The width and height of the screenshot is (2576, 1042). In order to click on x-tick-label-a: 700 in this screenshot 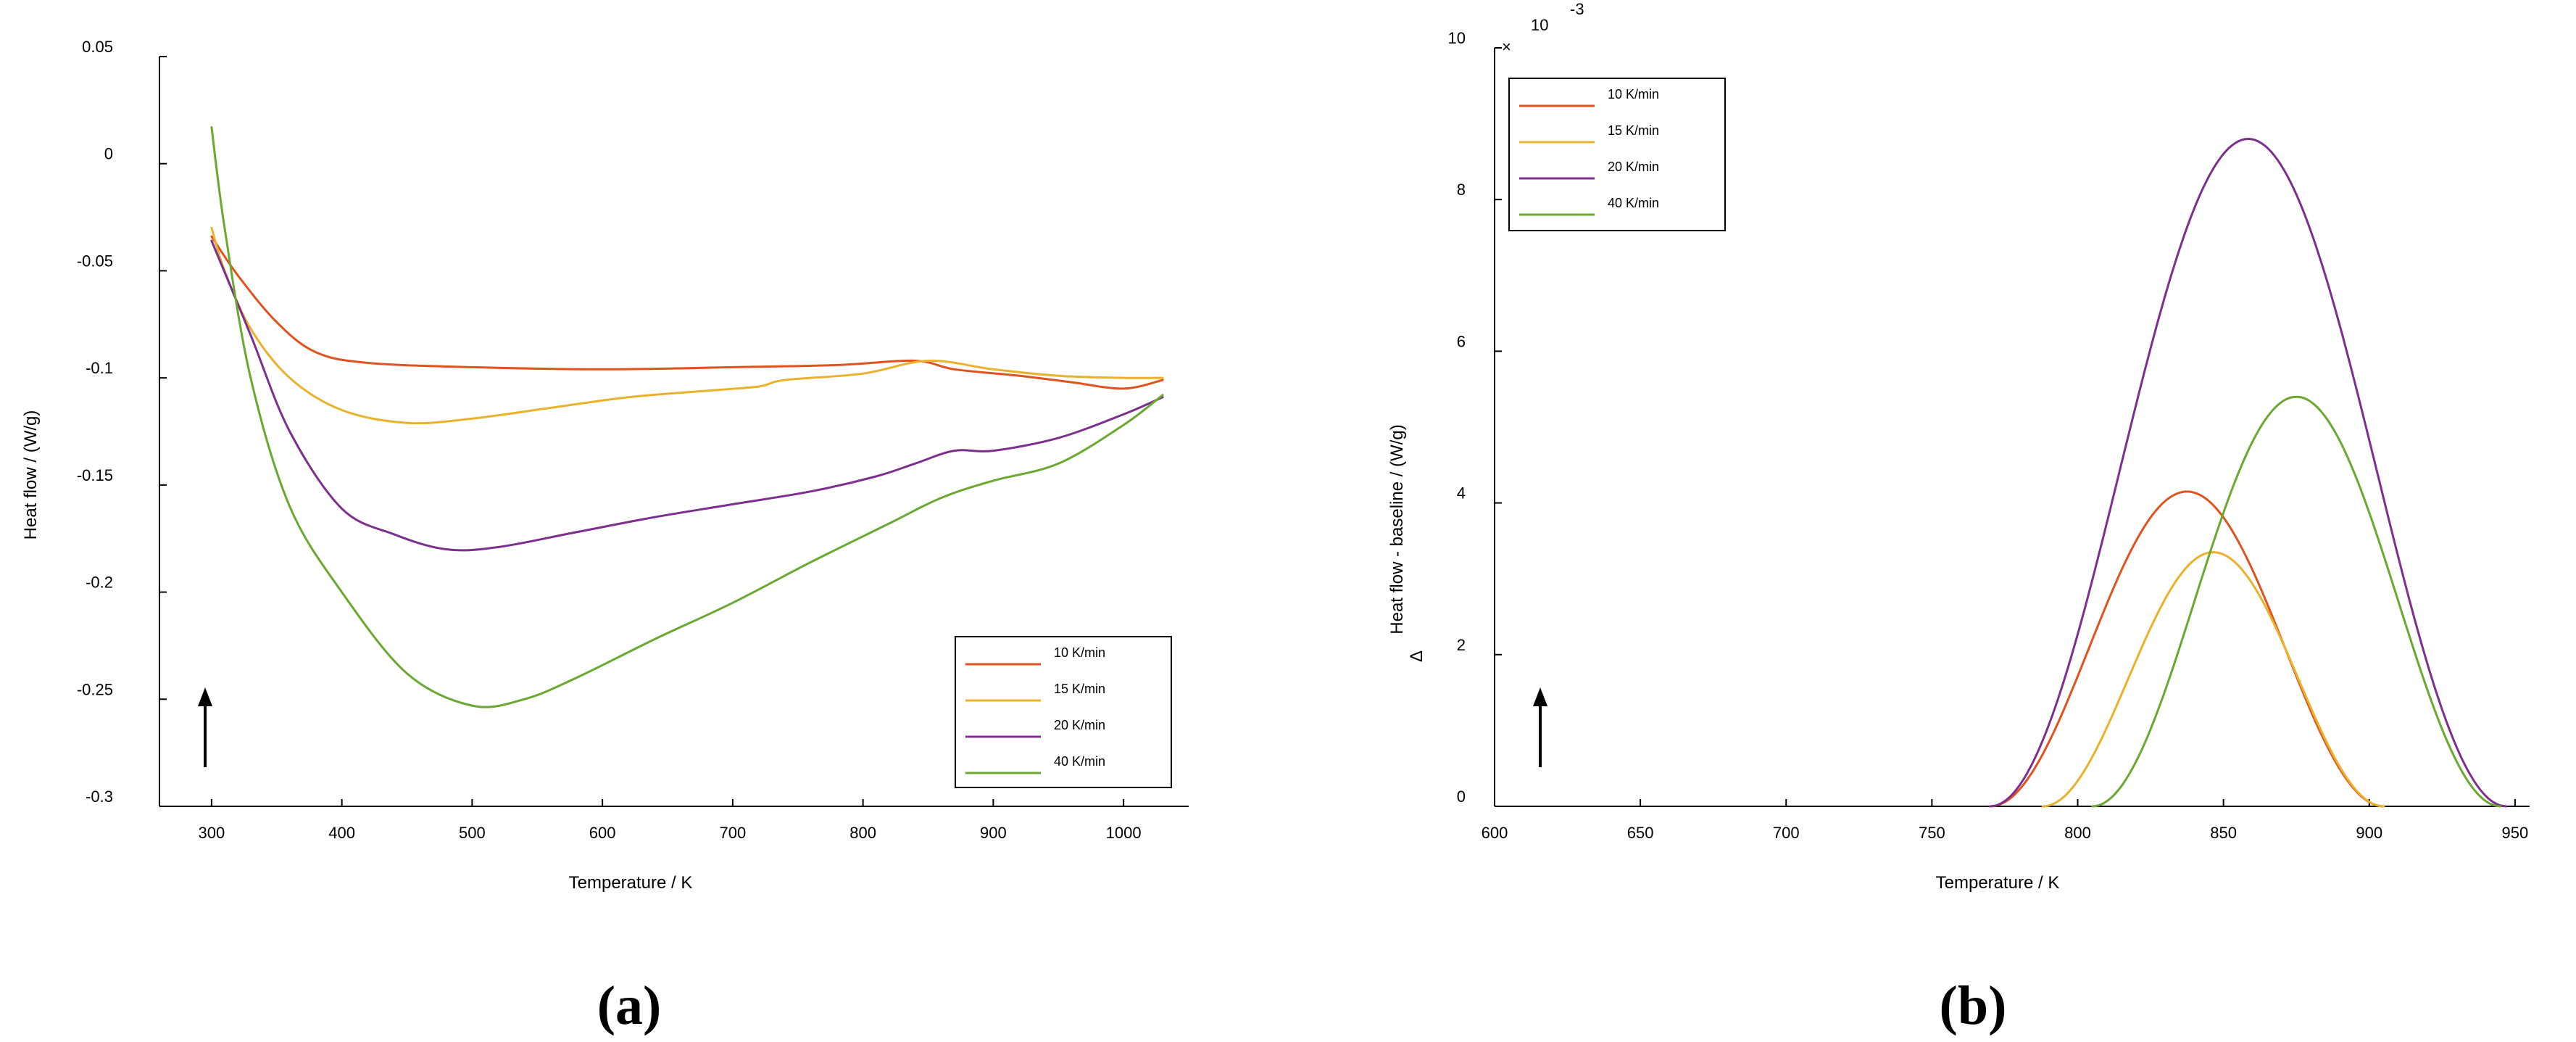, I will do `click(733, 833)`.